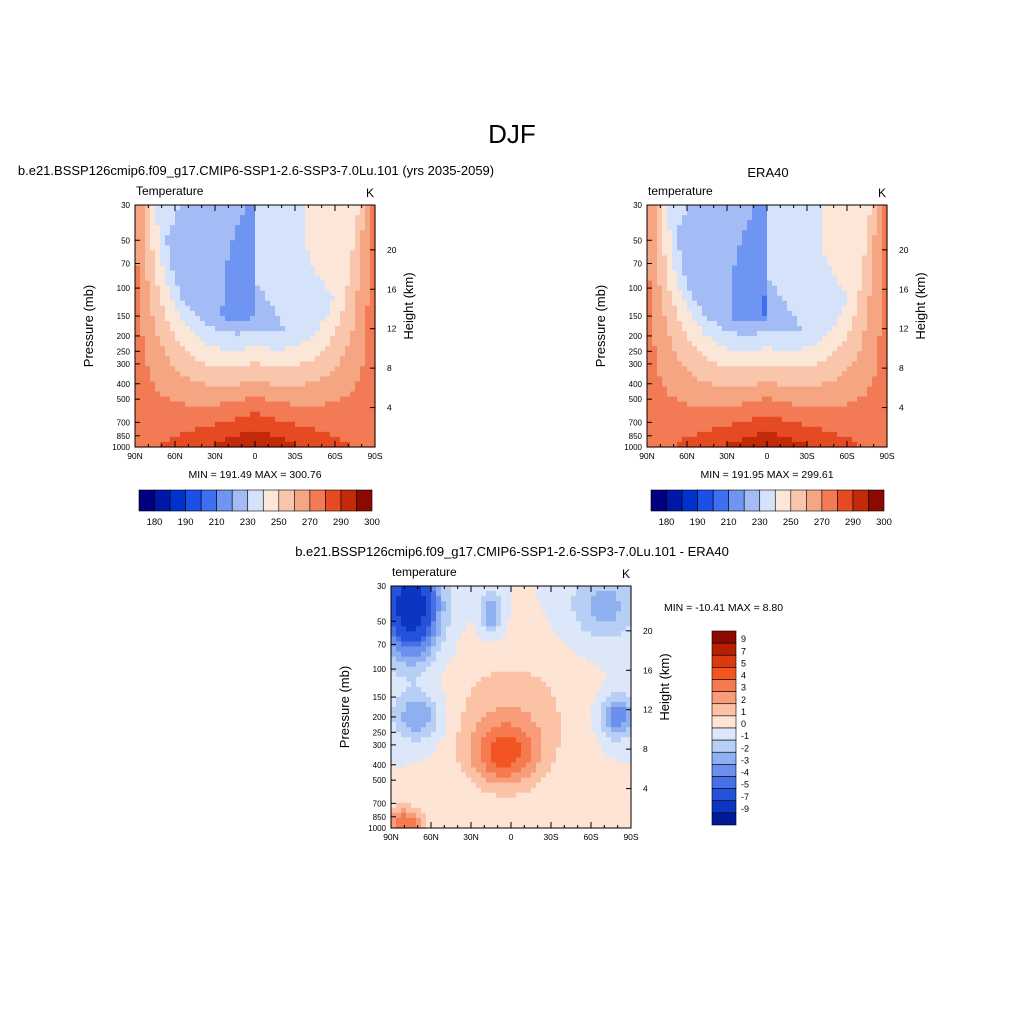 The width and height of the screenshot is (1024, 1024). Describe the element at coordinates (317, 500) in the screenshot. I see `colorbar-swatch` at that location.